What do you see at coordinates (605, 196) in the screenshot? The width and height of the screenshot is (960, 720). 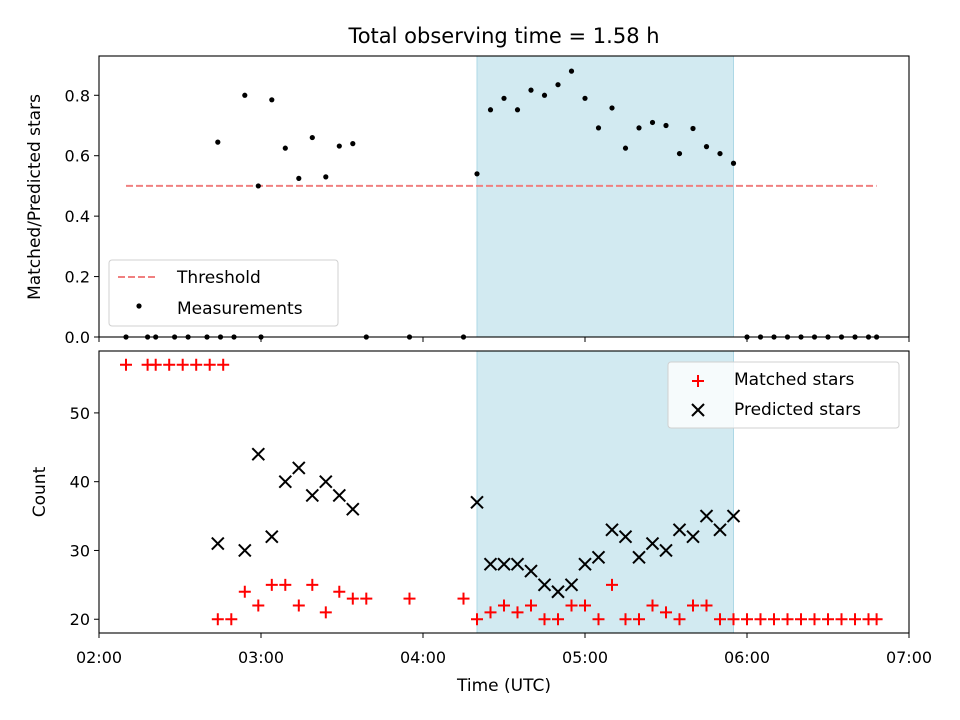 I see `observing-interval-shade` at bounding box center [605, 196].